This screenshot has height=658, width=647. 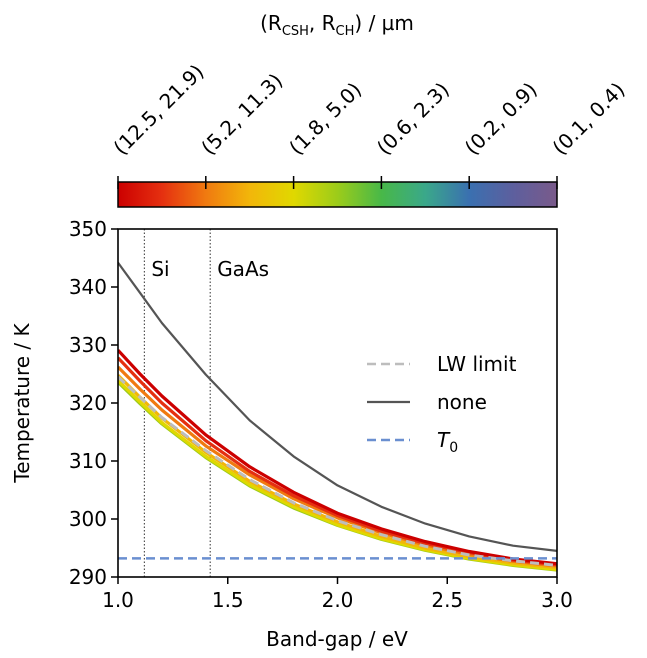 What do you see at coordinates (22, 402) in the screenshot?
I see `y-axis-label: Temperature / K` at bounding box center [22, 402].